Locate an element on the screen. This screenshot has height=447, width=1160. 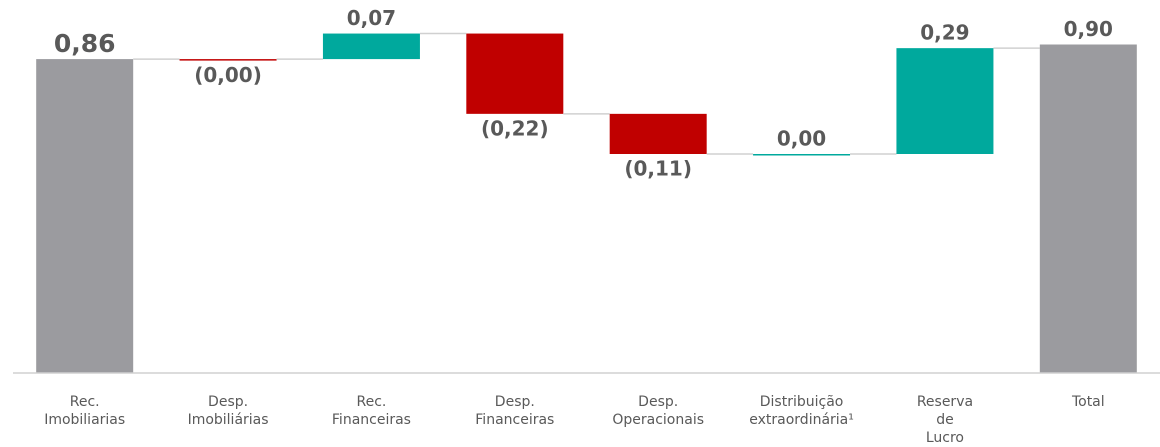
value-label: 0,86 is located at coordinates (85, 43).